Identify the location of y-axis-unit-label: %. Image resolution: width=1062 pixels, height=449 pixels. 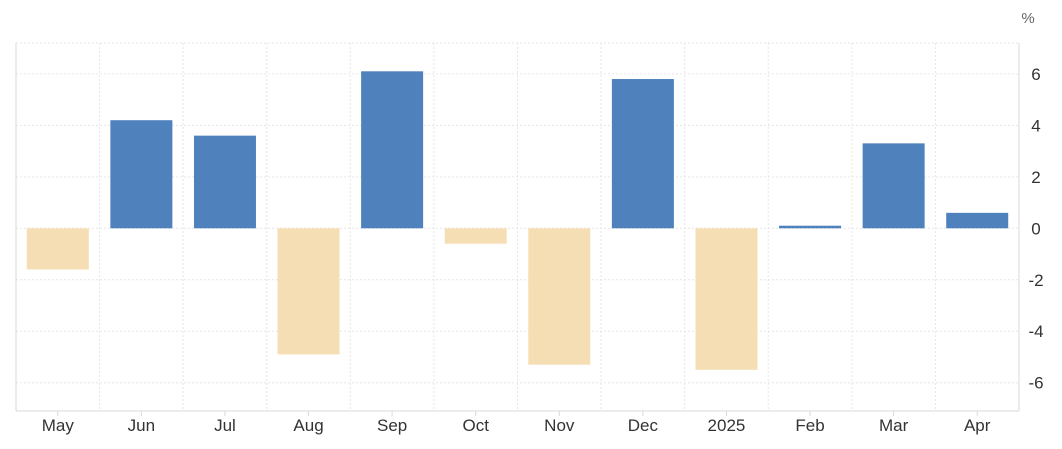
(1027, 18).